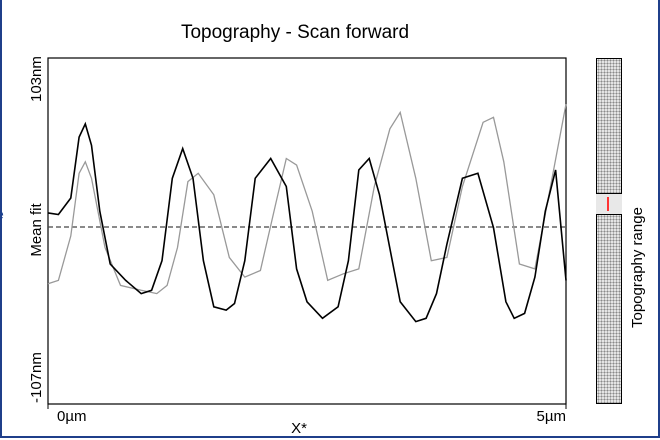 The width and height of the screenshot is (660, 440). What do you see at coordinates (71, 416) in the screenshot?
I see `x-tick-label-left: 0µm` at bounding box center [71, 416].